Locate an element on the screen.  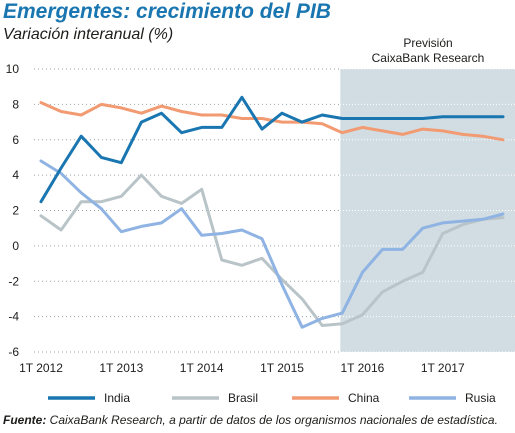
forecast-label-line2: CaixaBank Research is located at coordinates (428, 58).